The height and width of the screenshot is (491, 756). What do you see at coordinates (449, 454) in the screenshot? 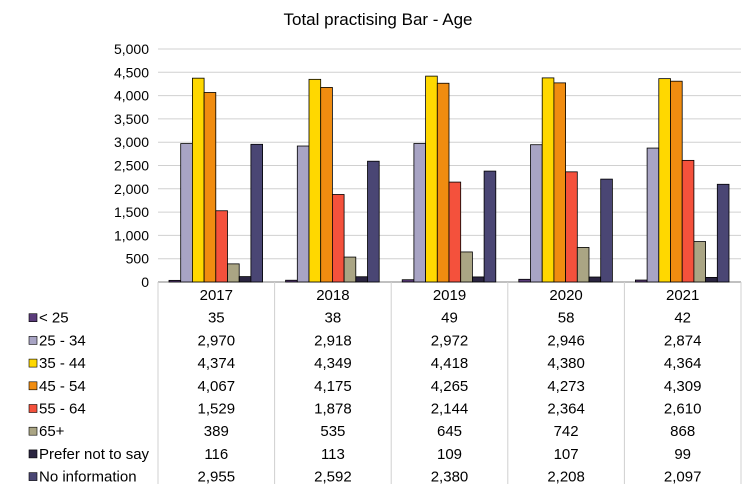
I see `data-table-cell: 109` at bounding box center [449, 454].